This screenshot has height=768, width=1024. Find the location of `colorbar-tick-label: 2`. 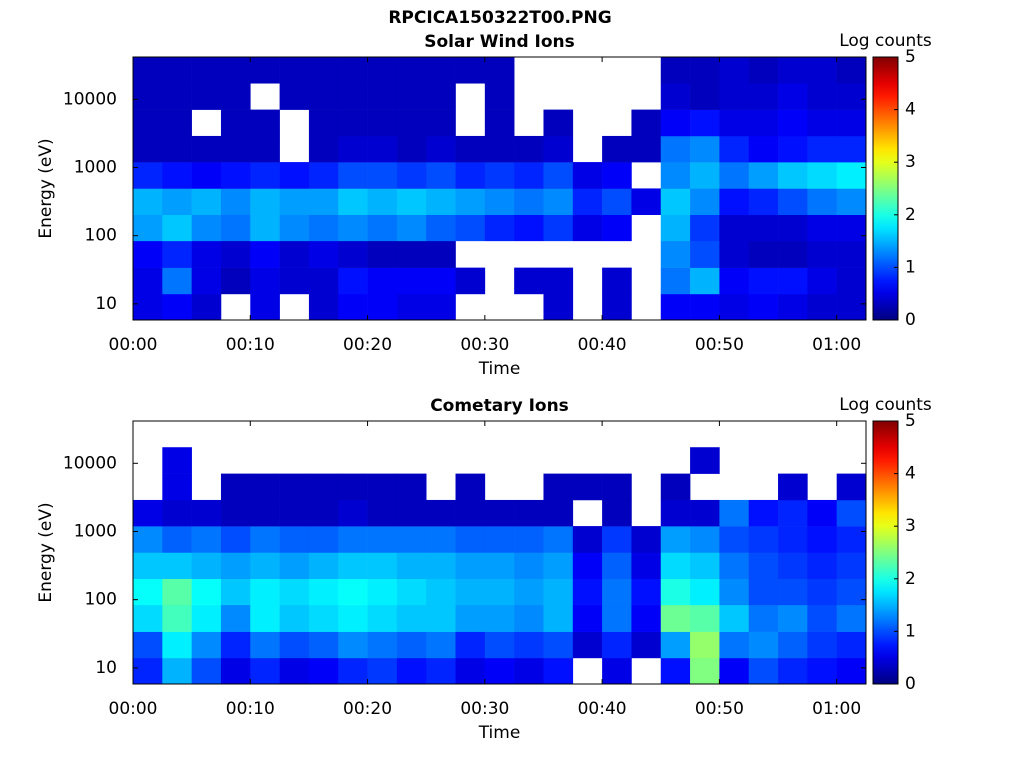

colorbar-tick-label: 2 is located at coordinates (910, 215).